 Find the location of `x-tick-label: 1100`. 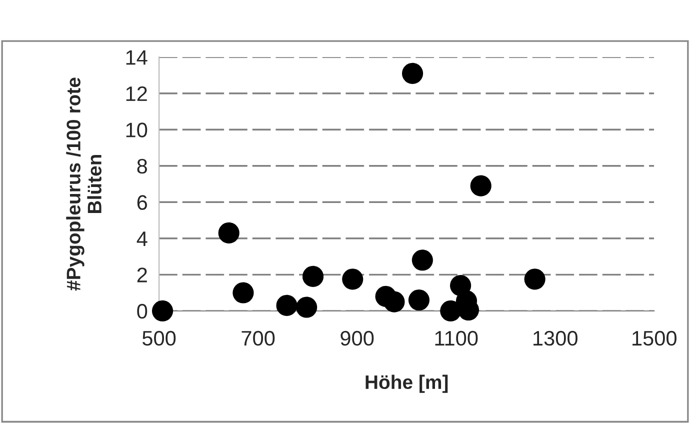

x-tick-label: 1100 is located at coordinates (456, 338).